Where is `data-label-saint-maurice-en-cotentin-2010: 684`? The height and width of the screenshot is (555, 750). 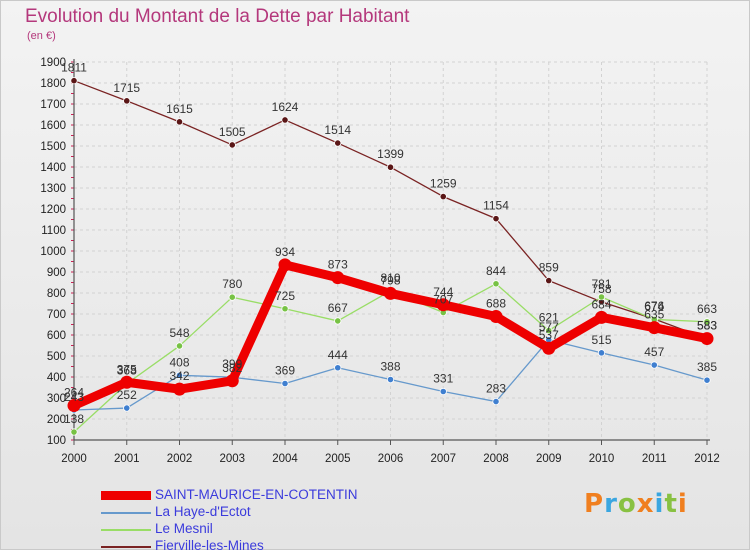
data-label-saint-maurice-en-cotentin-2010: 684 is located at coordinates (601, 304).